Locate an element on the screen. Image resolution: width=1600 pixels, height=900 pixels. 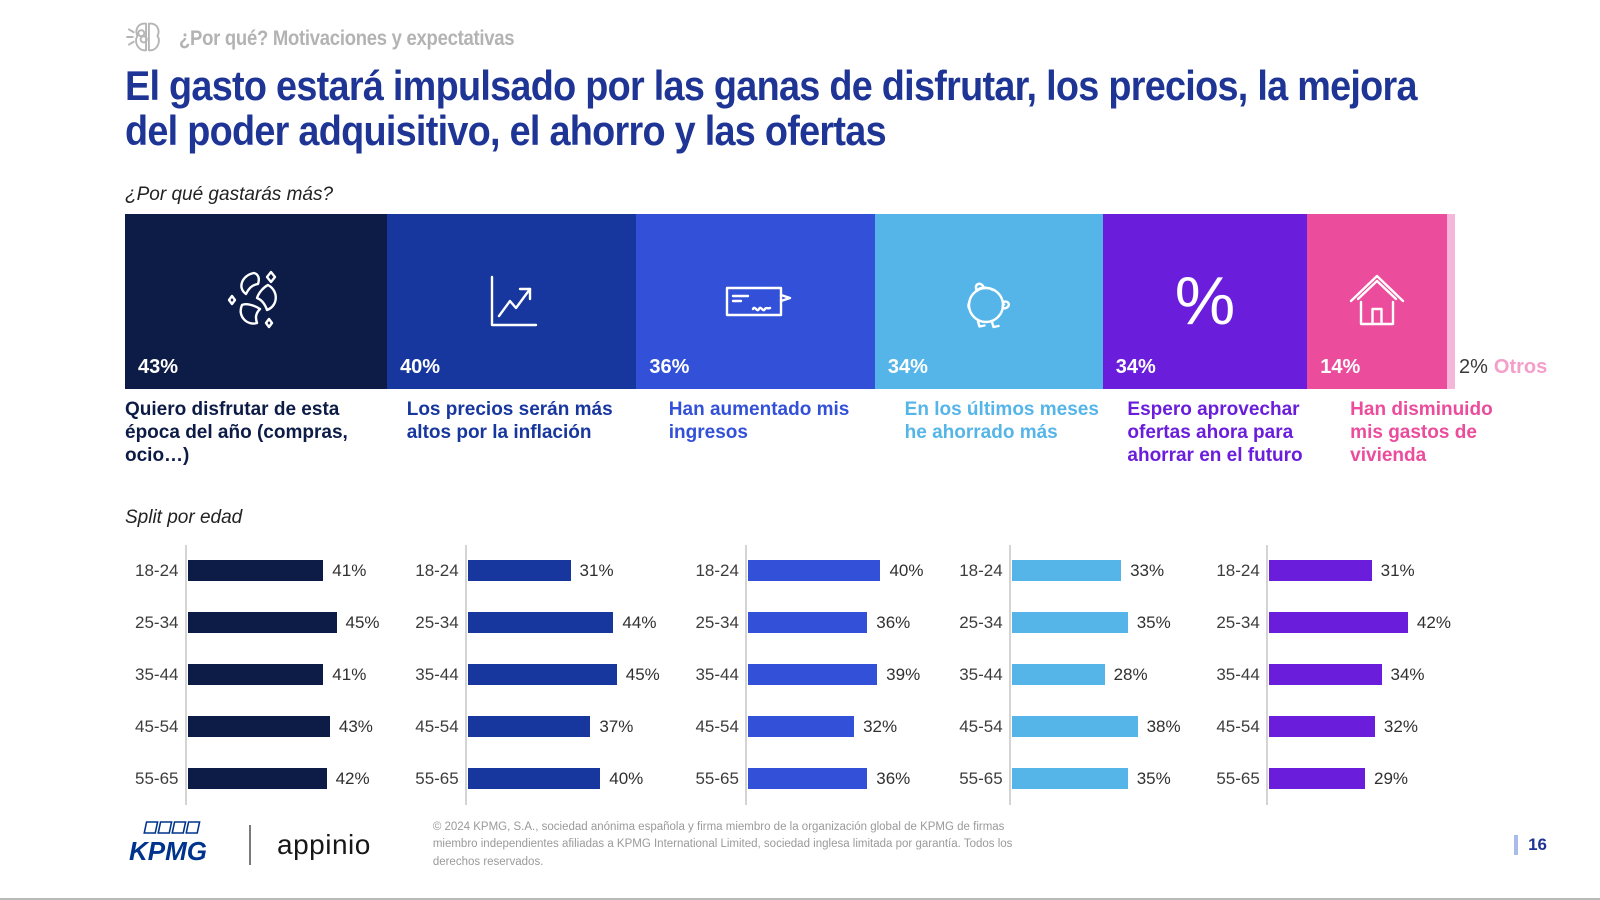
bar-track: 36% is located at coordinates (828, 622).